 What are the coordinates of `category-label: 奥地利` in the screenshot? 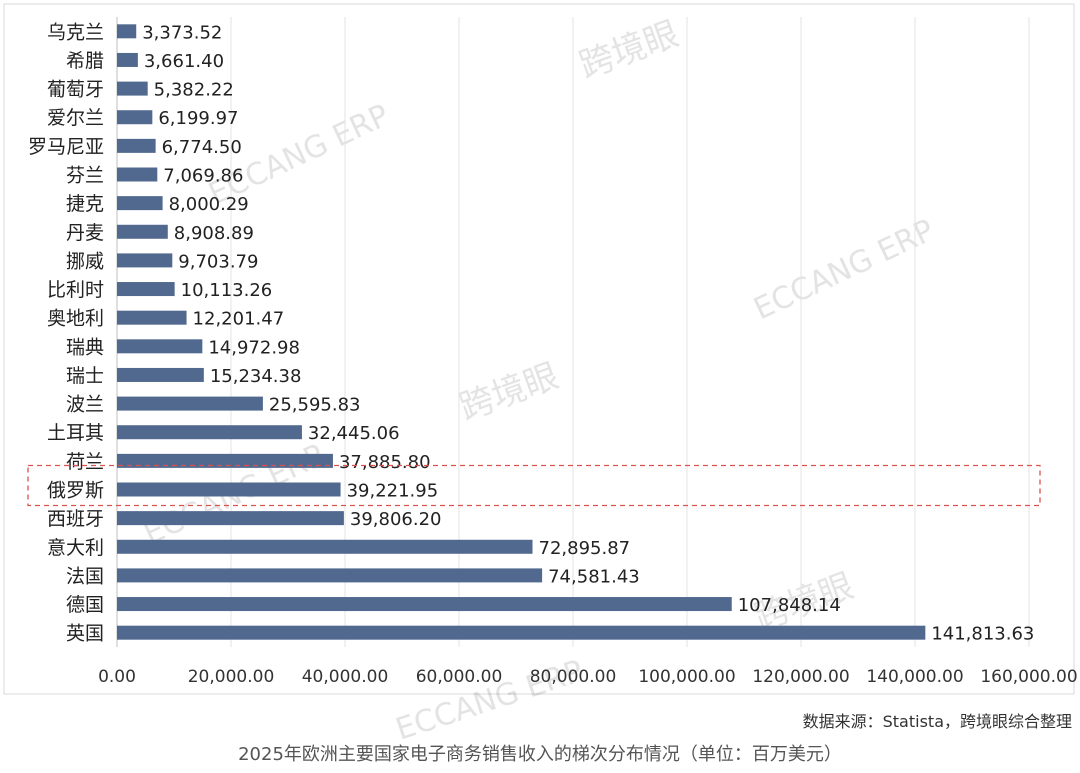 It's located at (75, 319).